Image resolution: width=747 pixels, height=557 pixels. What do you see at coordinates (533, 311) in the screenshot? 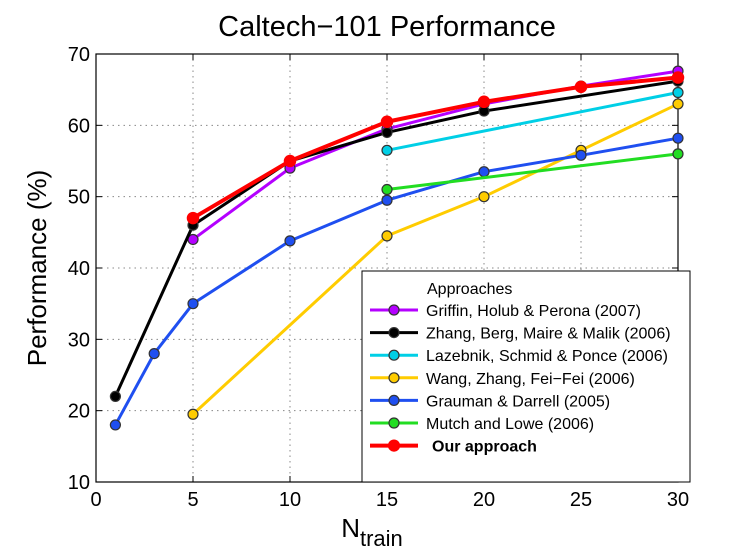
I see `legend-entry-label: Griffin, Holub & Perona (2007)` at bounding box center [533, 311].